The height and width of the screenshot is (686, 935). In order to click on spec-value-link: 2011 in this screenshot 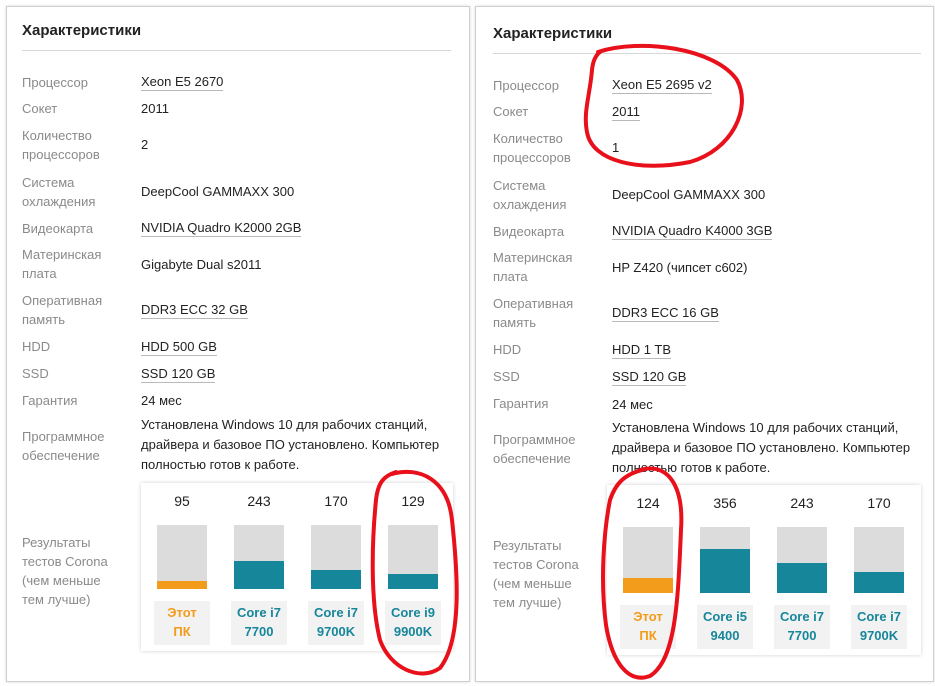, I will do `click(626, 112)`.